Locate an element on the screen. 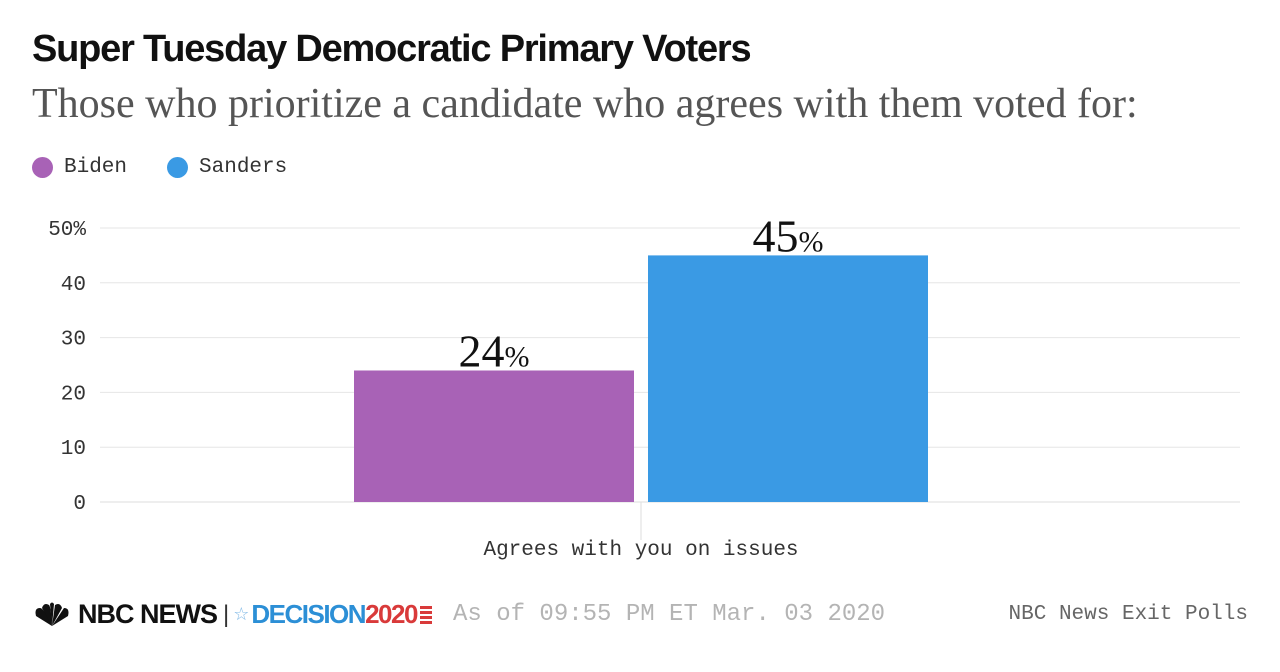 This screenshot has width=1280, height=672. y-tick-label: 20 is located at coordinates (73, 394).